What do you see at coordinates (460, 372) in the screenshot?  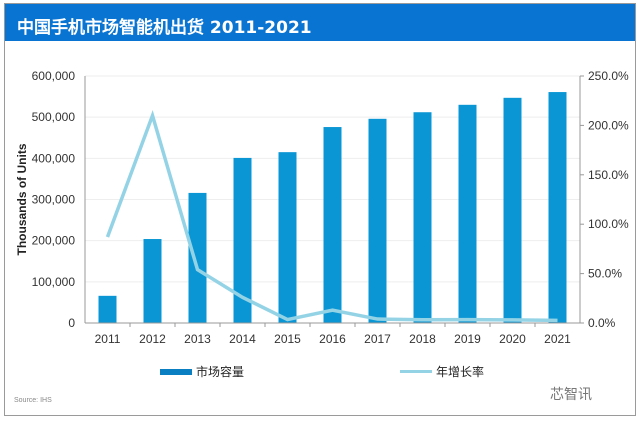 I see `legend-label-line: 年增长率` at bounding box center [460, 372].